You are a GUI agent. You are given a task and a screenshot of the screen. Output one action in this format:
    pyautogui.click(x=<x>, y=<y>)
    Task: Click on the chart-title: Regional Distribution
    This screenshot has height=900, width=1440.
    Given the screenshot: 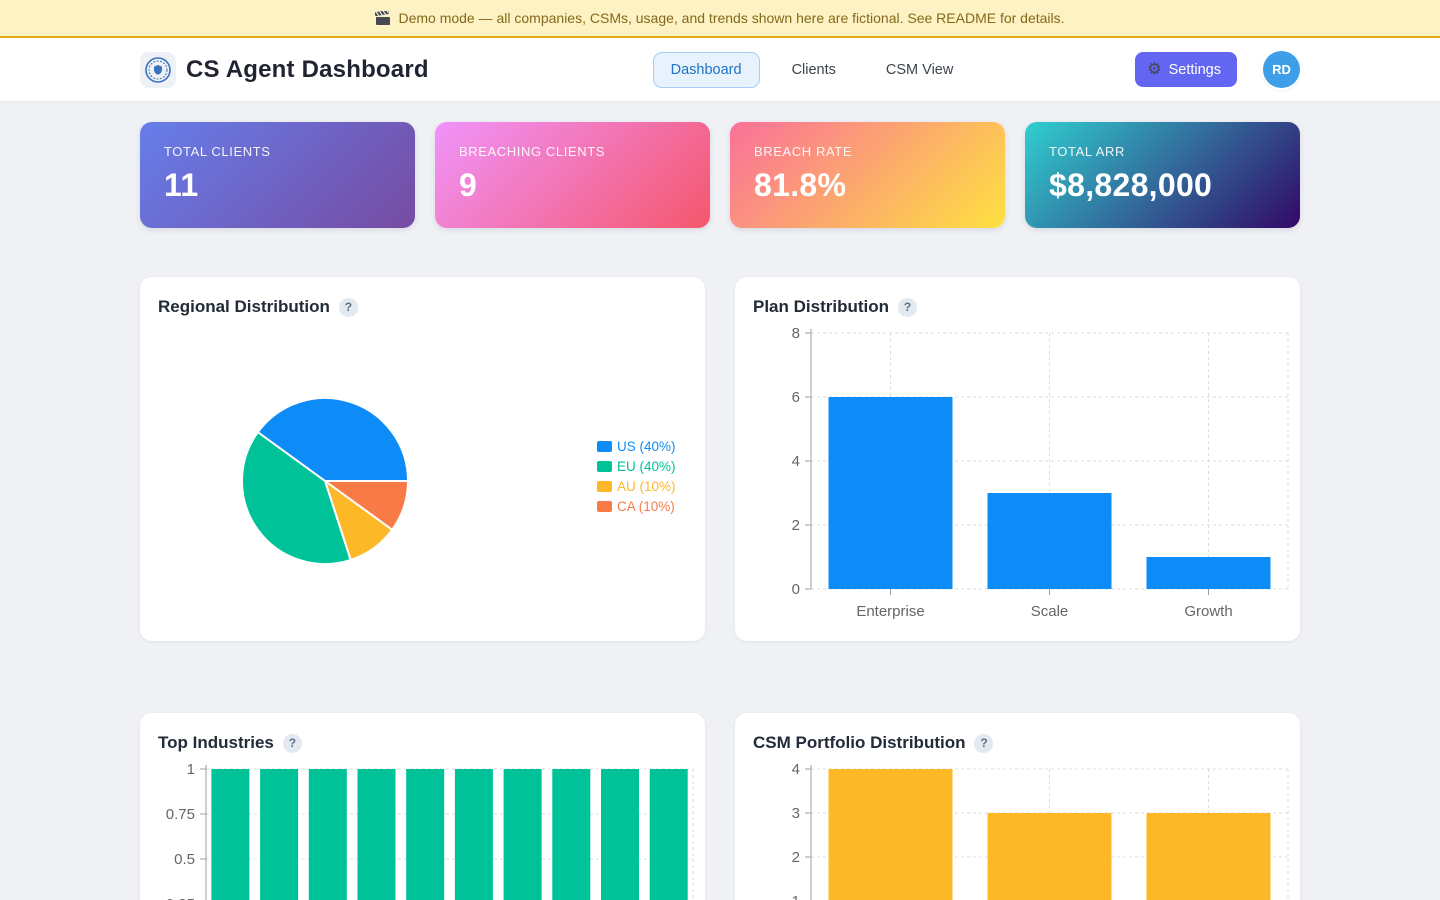 What is the action you would take?
    pyautogui.click(x=244, y=306)
    